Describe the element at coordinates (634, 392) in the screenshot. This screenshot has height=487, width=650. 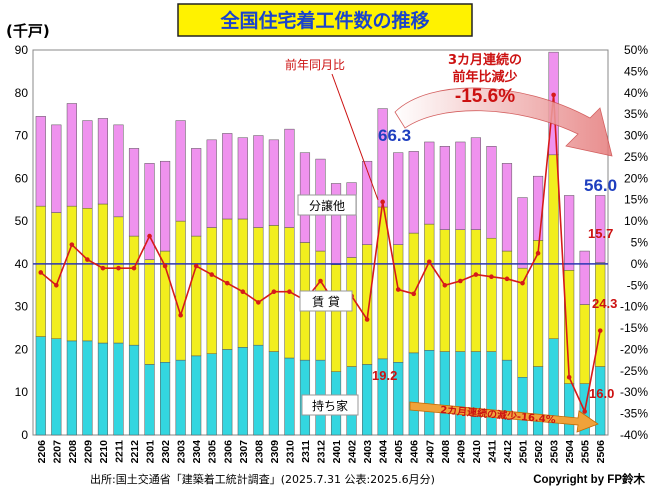
I see `right-tick--30: -30%` at that location.